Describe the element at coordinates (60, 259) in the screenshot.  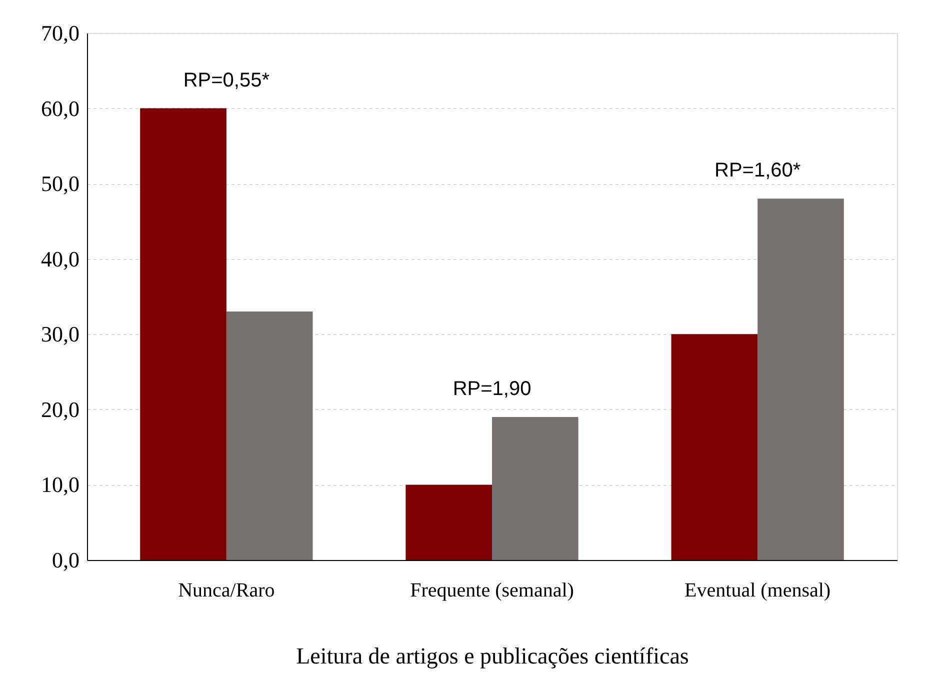
I see `y-tick-label: 40,0` at that location.